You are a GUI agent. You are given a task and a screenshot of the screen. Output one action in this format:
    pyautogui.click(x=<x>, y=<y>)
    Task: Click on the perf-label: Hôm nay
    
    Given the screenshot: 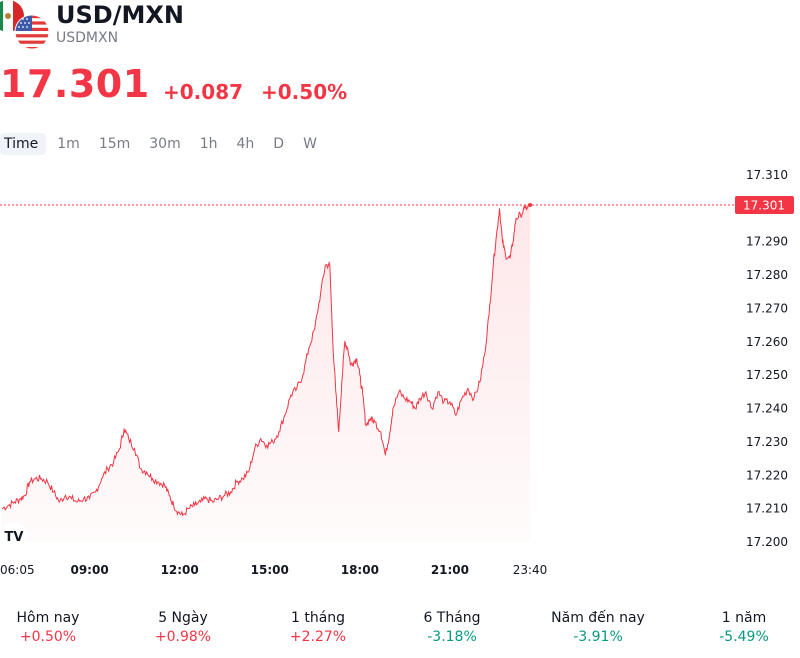 What is the action you would take?
    pyautogui.click(x=48, y=618)
    